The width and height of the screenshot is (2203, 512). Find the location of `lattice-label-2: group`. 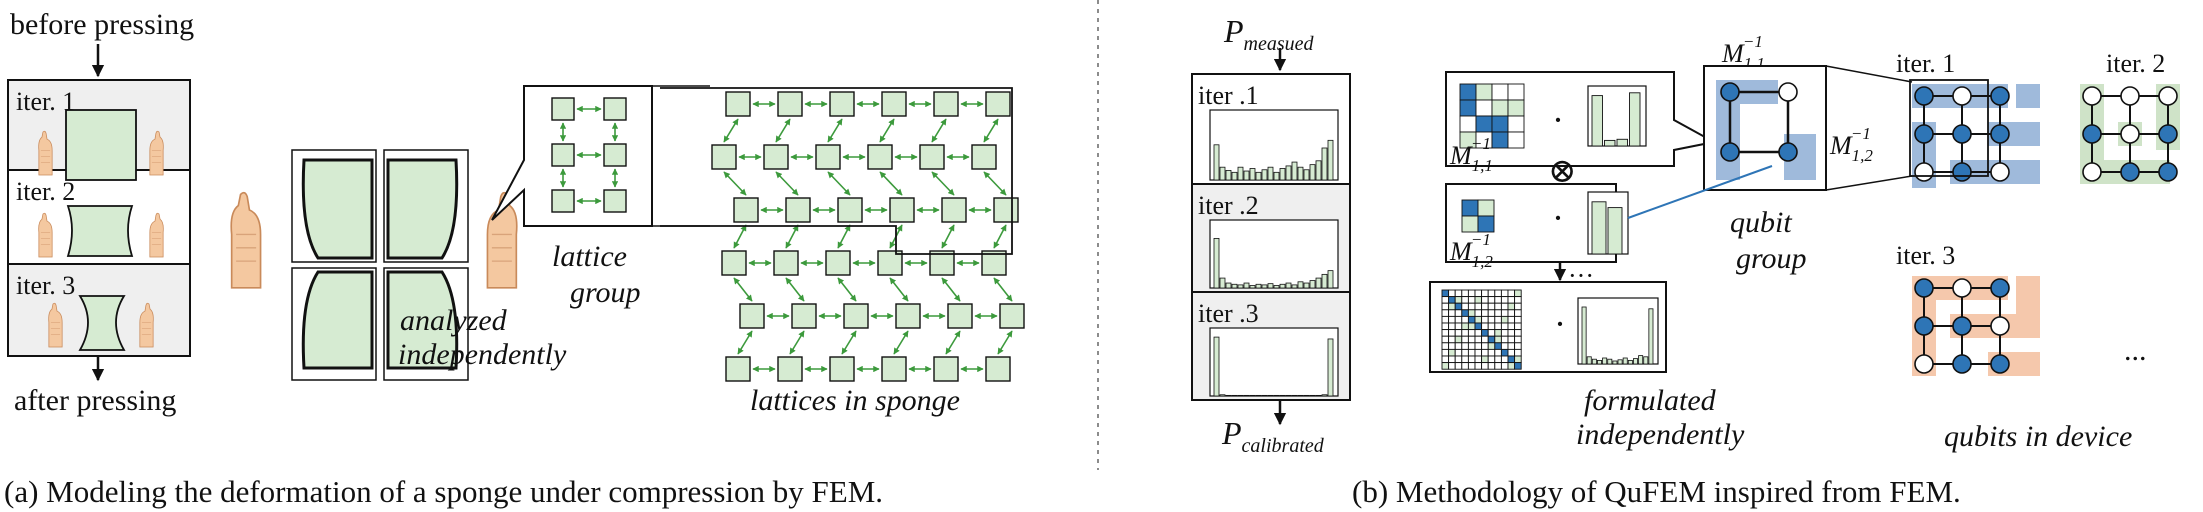

lattice-label-2: group is located at coordinates (605, 292).